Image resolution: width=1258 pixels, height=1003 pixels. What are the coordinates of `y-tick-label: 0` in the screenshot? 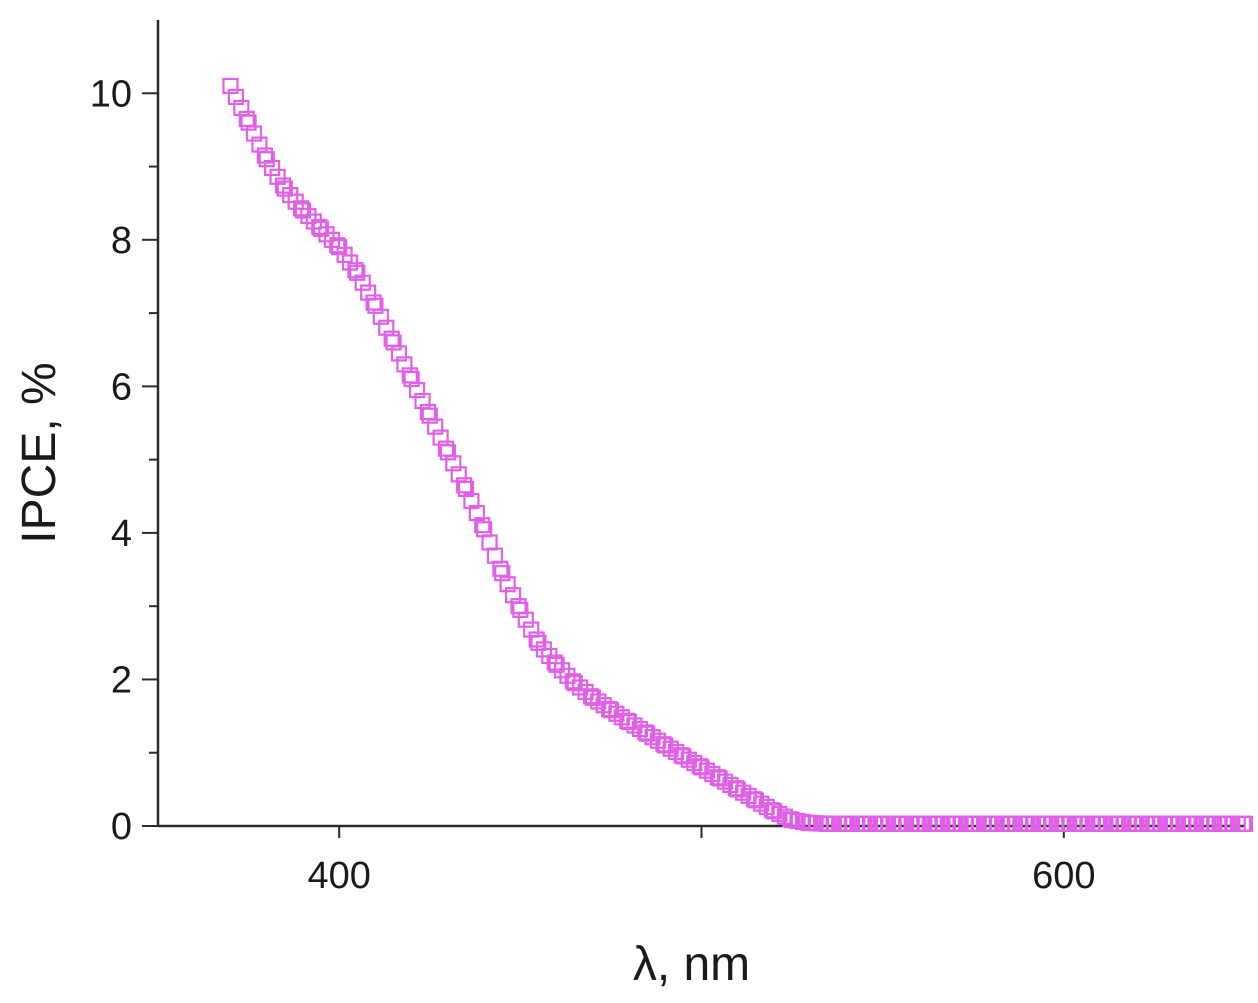 It's located at (121, 827).